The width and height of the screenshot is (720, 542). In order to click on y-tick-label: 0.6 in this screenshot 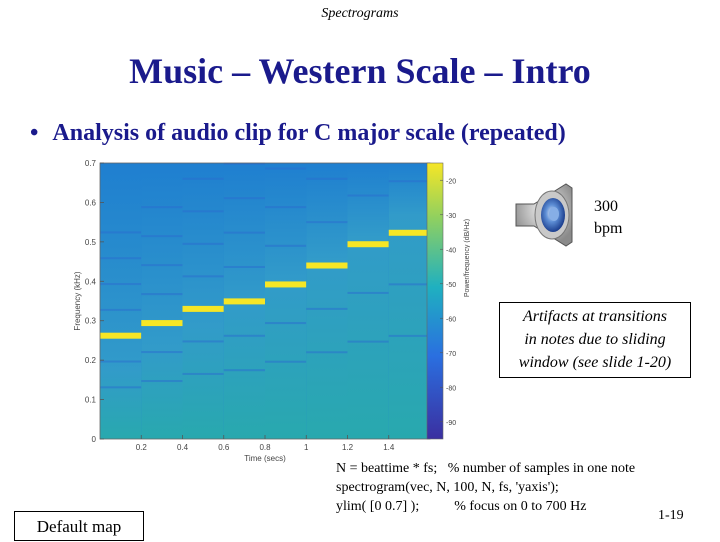, I will do `click(91, 202)`.